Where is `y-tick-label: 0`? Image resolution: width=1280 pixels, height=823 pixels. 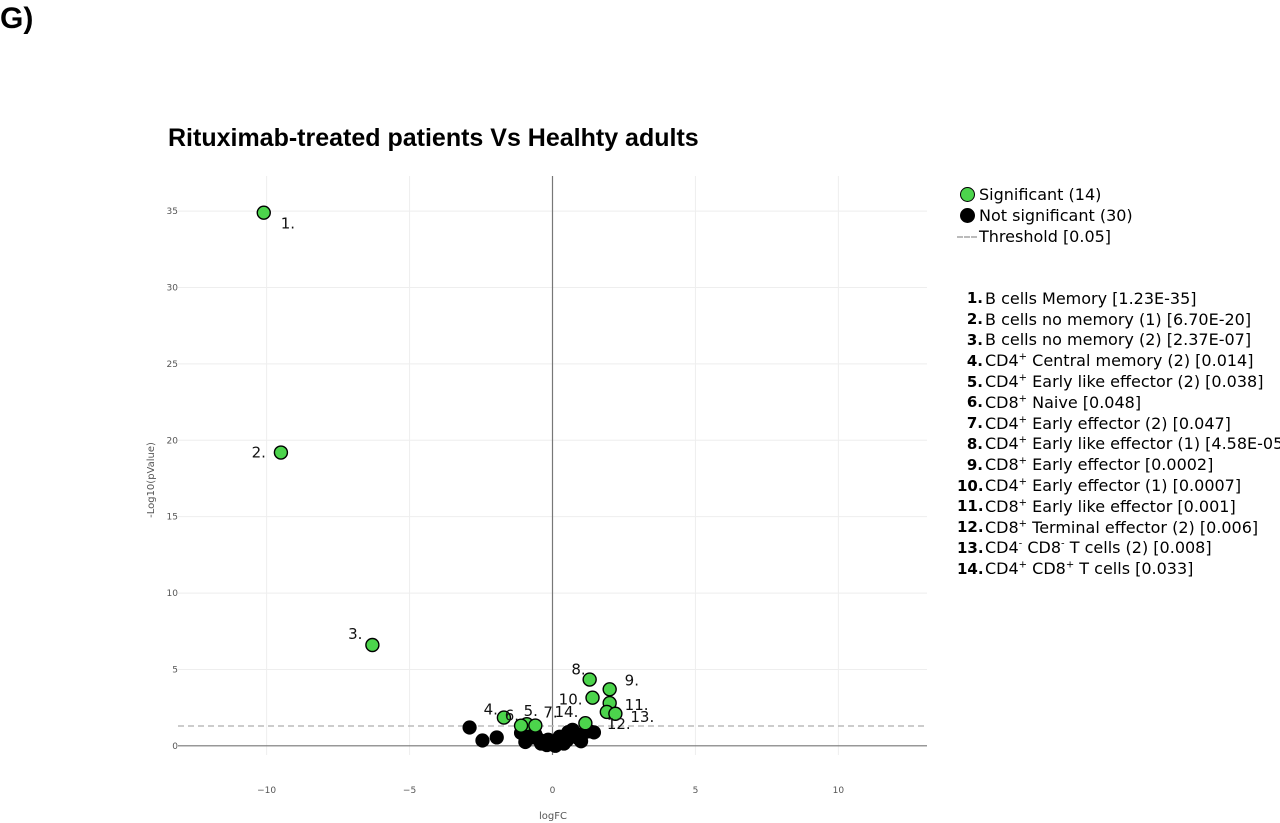 y-tick-label: 0 is located at coordinates (175, 747).